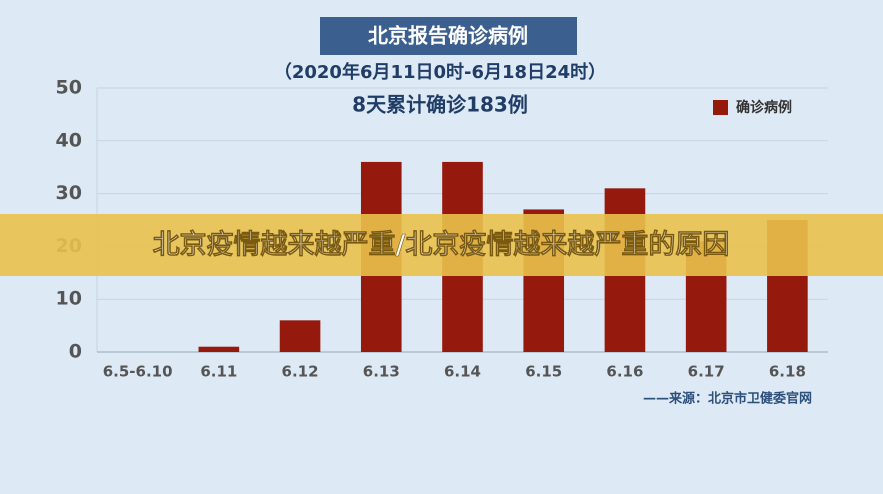  What do you see at coordinates (706, 372) in the screenshot?
I see `x-tick-label: 6.17` at bounding box center [706, 372].